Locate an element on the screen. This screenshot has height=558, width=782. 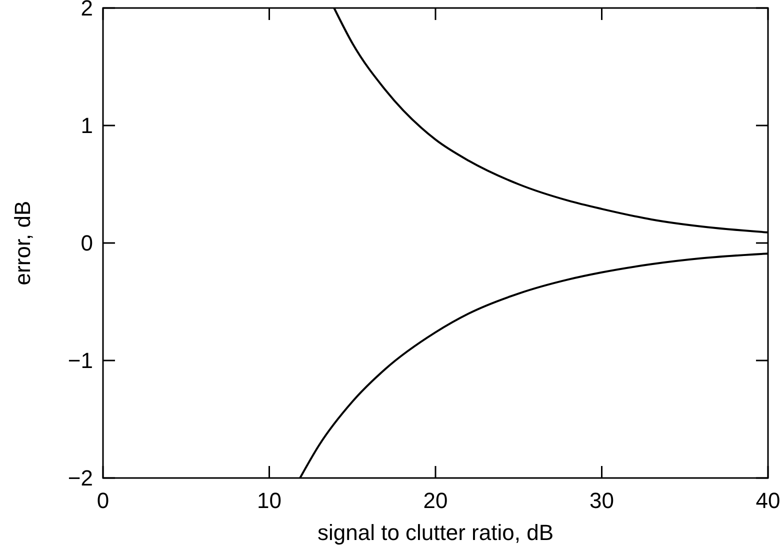
x-tick-label: 20 is located at coordinates (435, 500).